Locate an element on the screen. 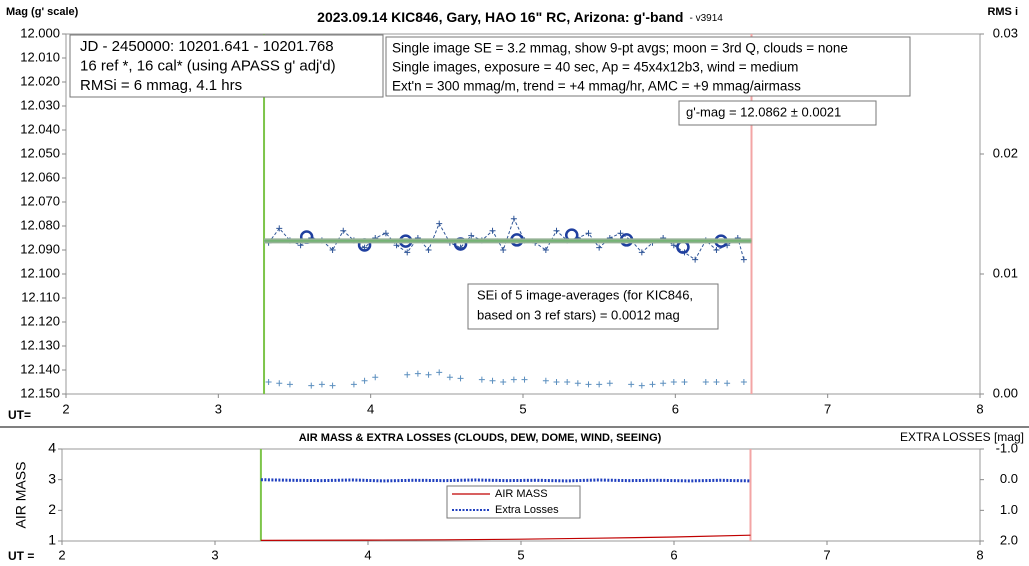 Image resolution: width=1029 pixels, height=566 pixels. y-tick-label: 12.060 is located at coordinates (40, 176).